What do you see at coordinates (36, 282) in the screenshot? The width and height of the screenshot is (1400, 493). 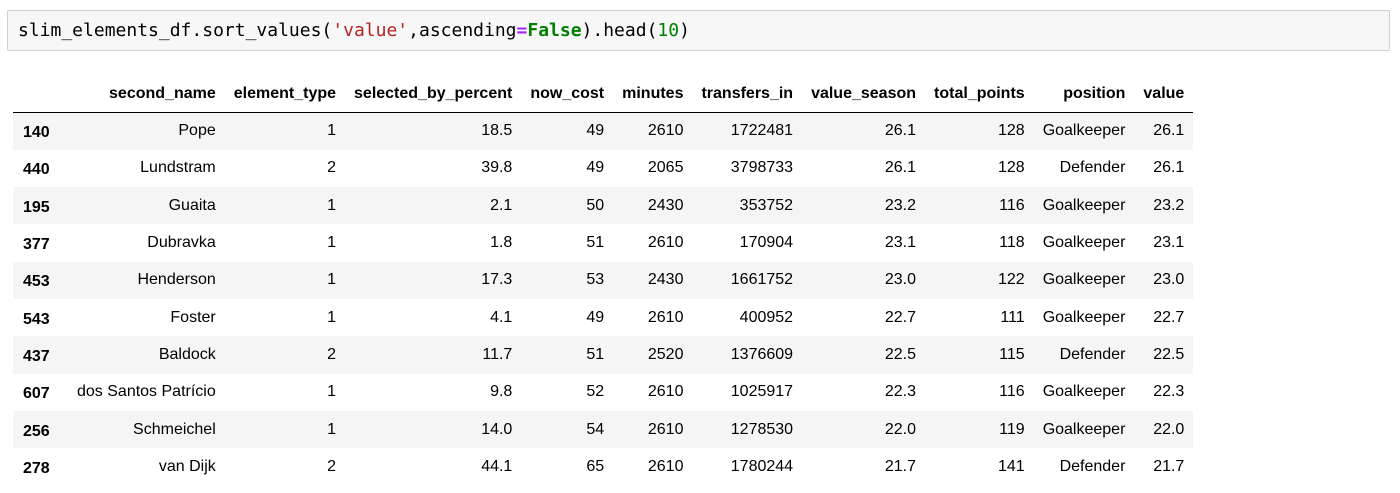 I see `row-index-label: 453` at bounding box center [36, 282].